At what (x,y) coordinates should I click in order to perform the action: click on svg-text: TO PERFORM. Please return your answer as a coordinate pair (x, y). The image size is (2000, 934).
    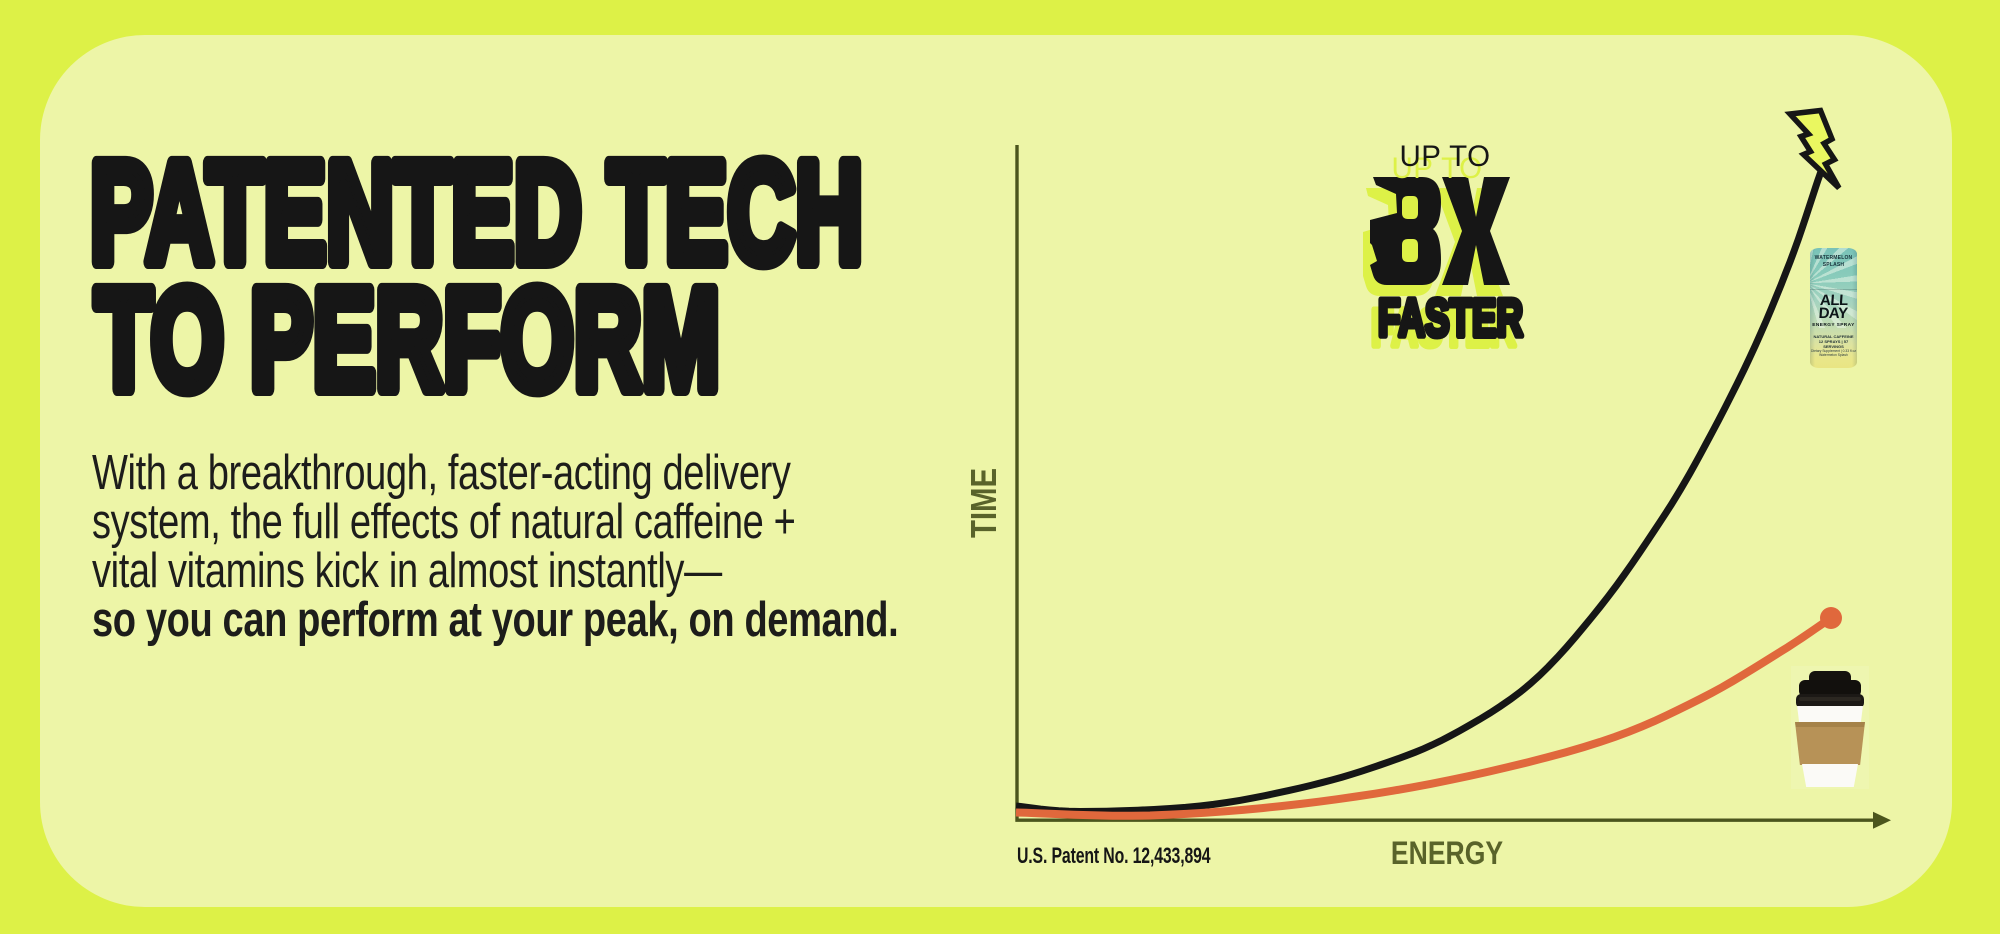
    Looking at the image, I should click on (407, 339).